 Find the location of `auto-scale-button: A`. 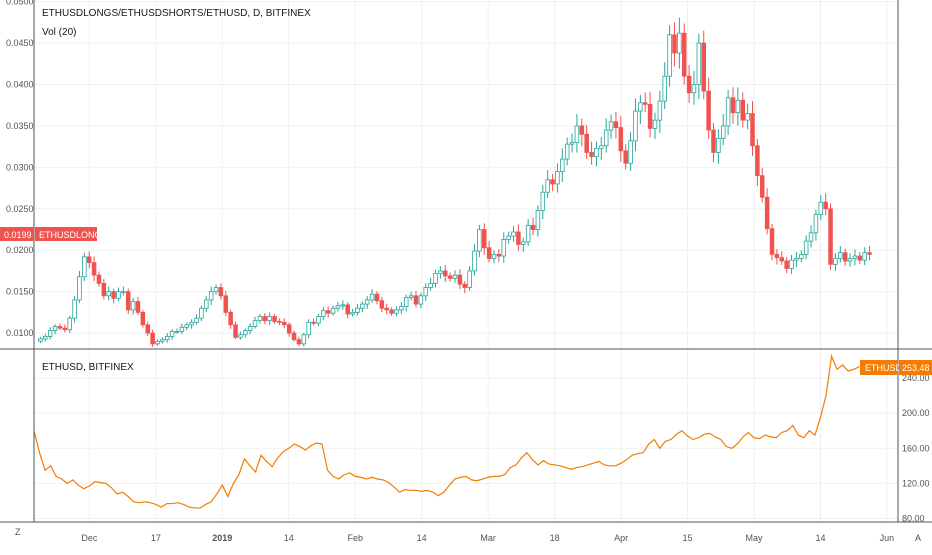

auto-scale-button: A is located at coordinates (918, 538).